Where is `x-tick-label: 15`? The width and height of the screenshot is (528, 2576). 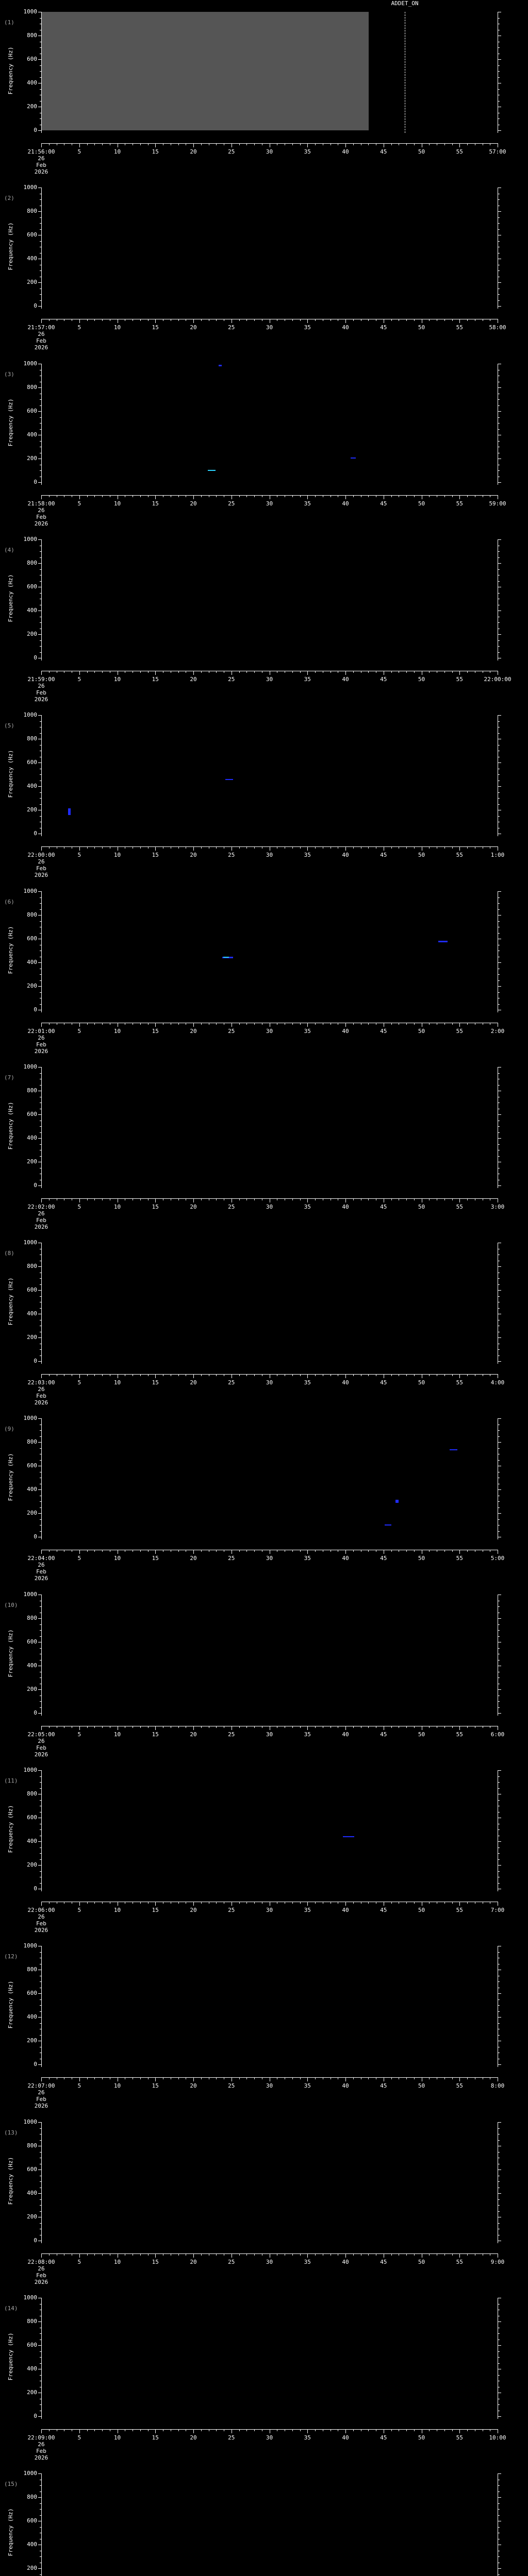 x-tick-label: 15 is located at coordinates (155, 1031).